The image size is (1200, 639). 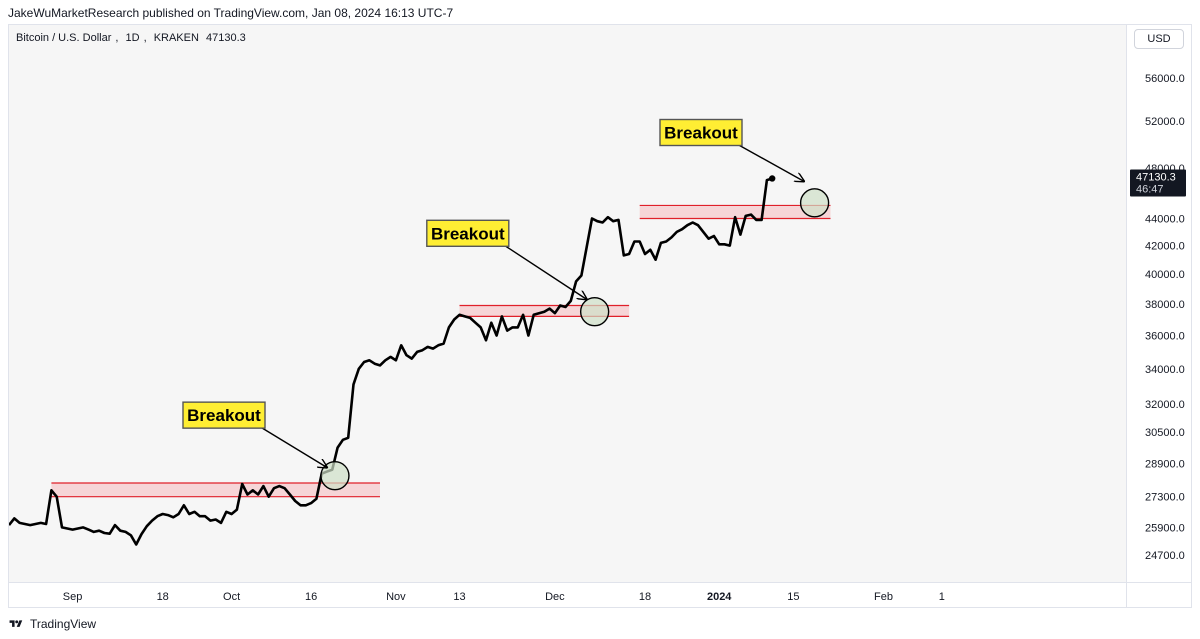 I want to click on y-tick-label: 40000.0, so click(x=1165, y=275).